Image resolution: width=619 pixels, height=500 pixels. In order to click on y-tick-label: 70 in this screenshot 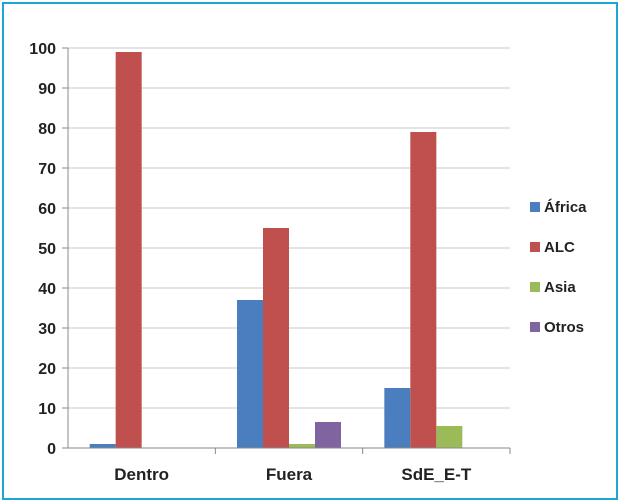, I will do `click(47, 169)`.